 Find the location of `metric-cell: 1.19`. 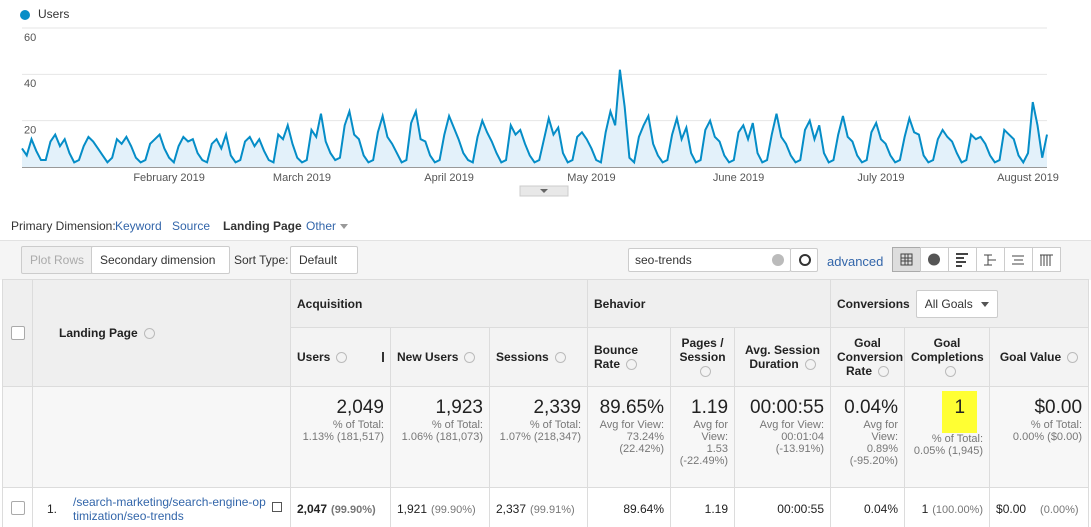

metric-cell: 1.19 is located at coordinates (703, 507).